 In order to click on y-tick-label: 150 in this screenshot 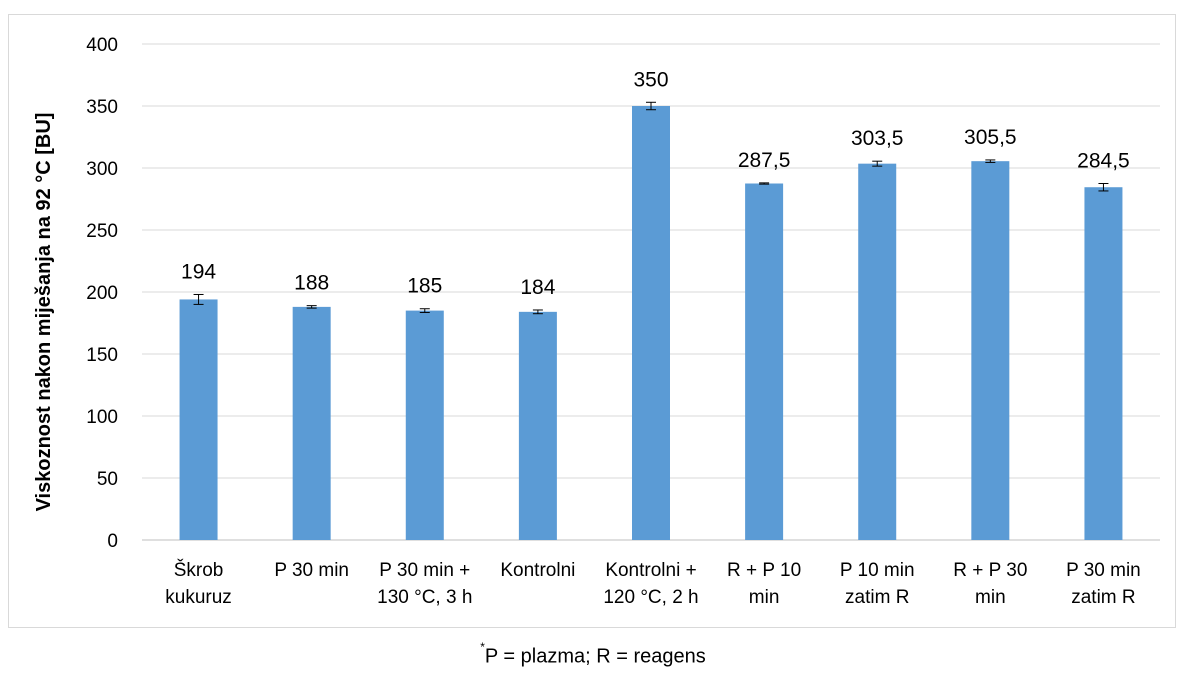, I will do `click(102, 355)`.